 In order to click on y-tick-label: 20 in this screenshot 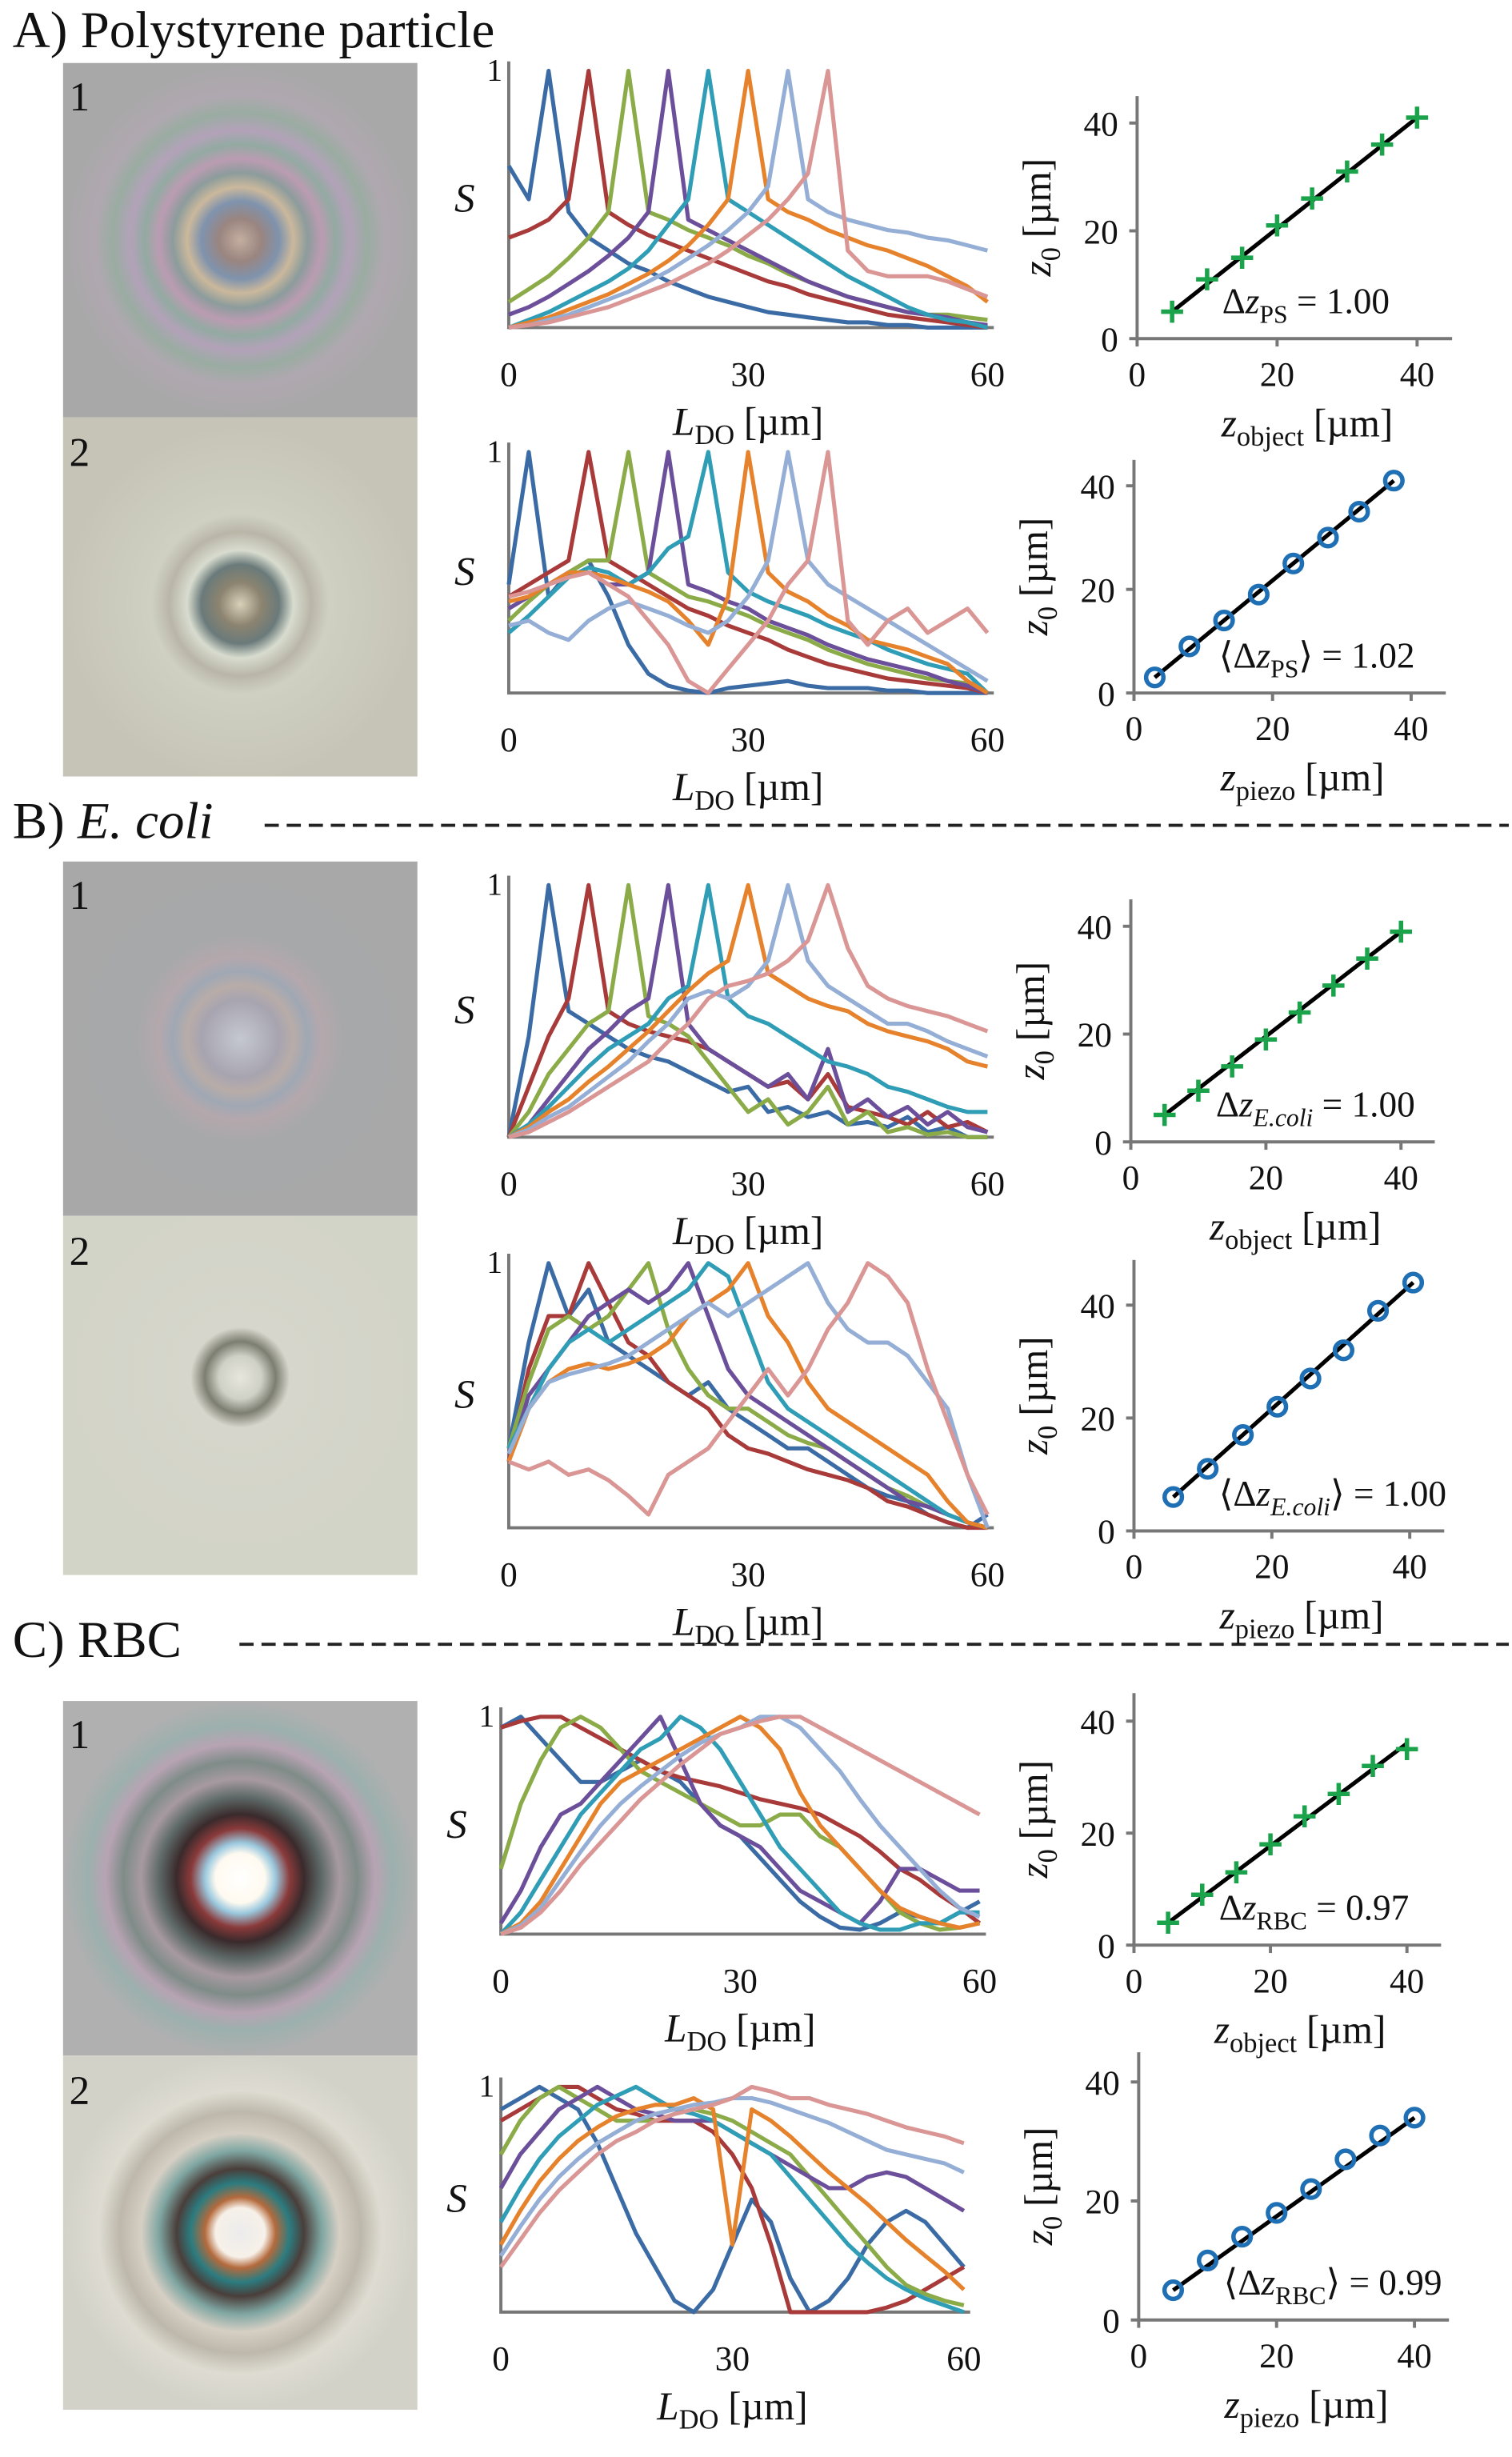, I will do `click(1102, 2202)`.